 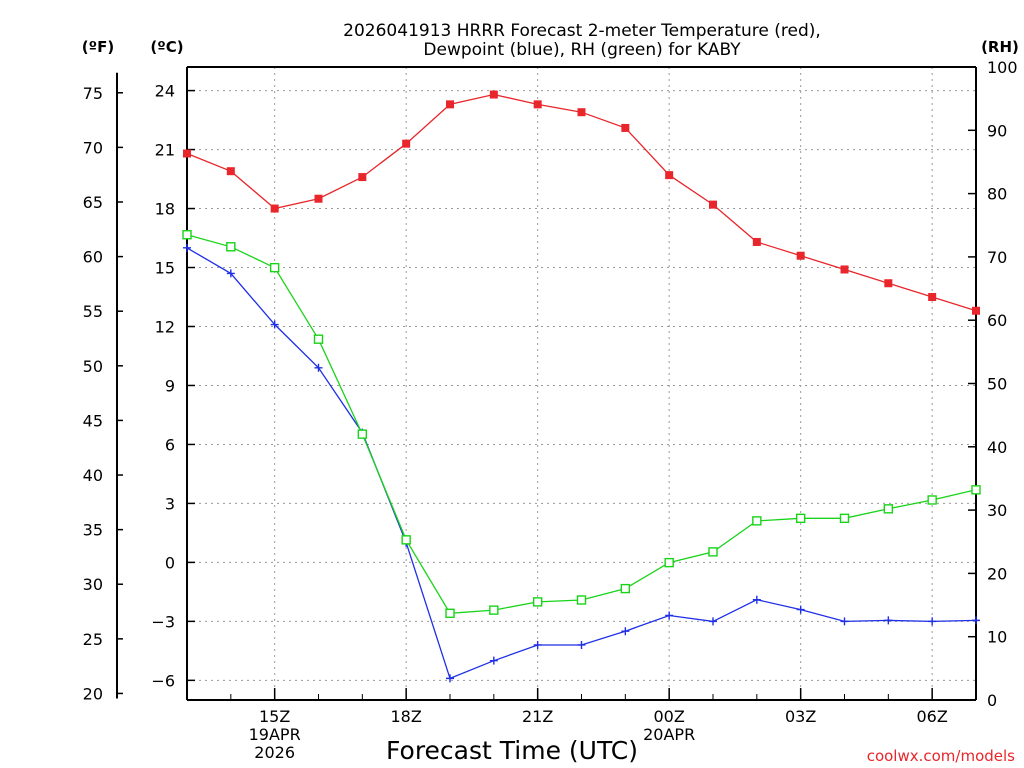 I want to click on watermark: coolwx.com/models, so click(x=941, y=756).